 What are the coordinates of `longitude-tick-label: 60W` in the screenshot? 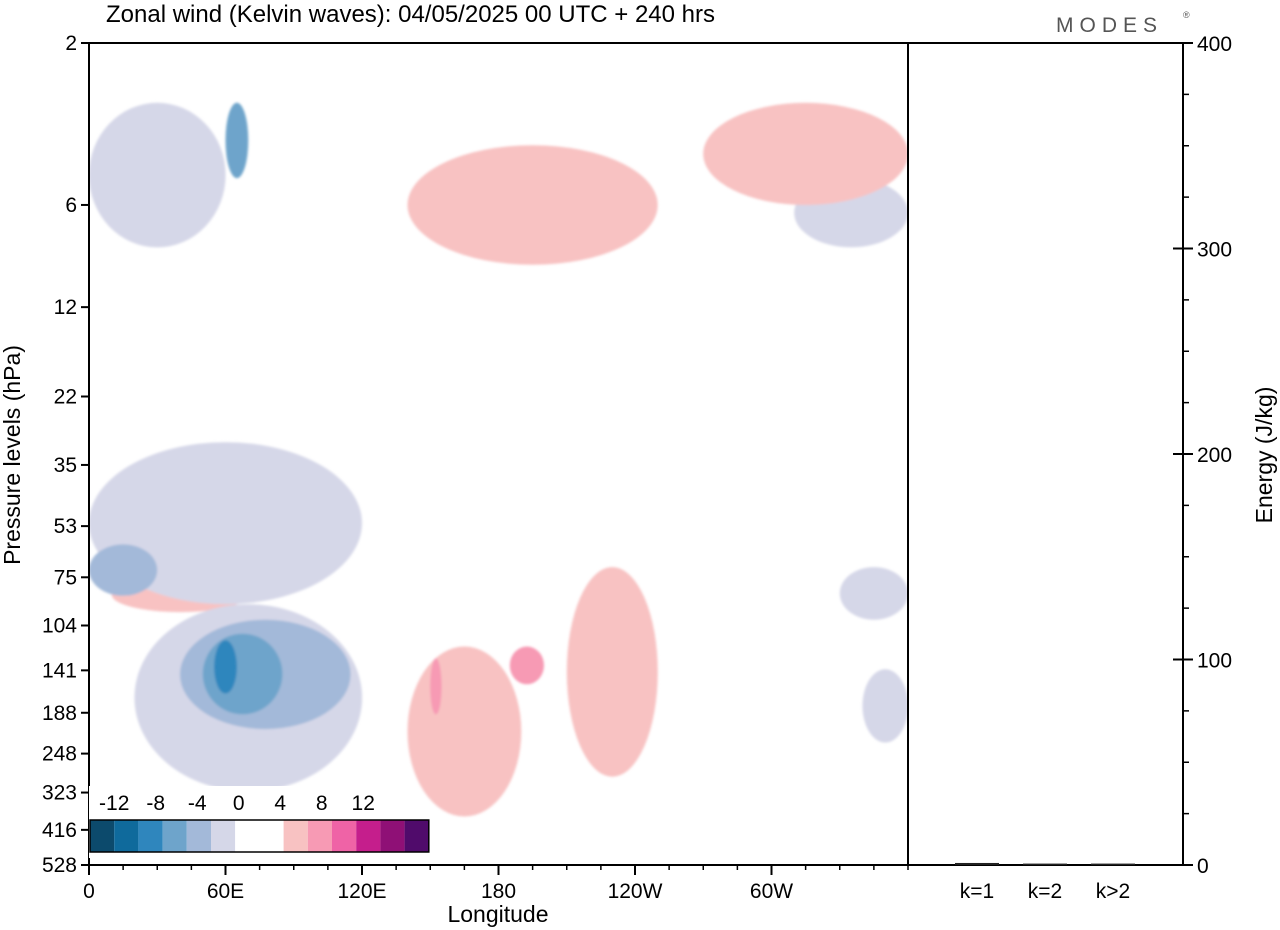 It's located at (771, 891).